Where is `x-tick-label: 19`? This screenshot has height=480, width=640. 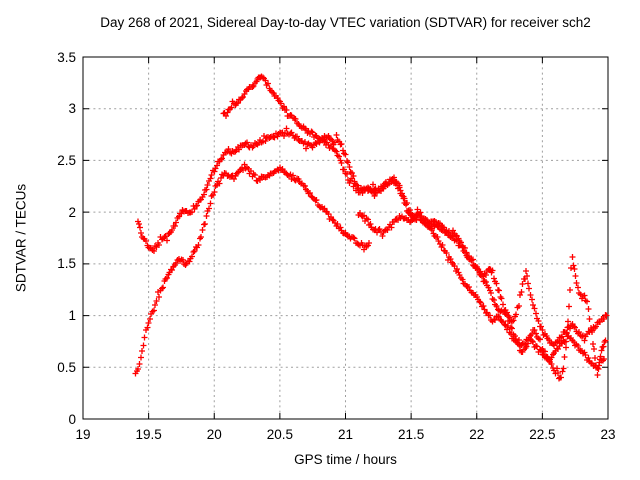
x-tick-label: 19 is located at coordinates (83, 434).